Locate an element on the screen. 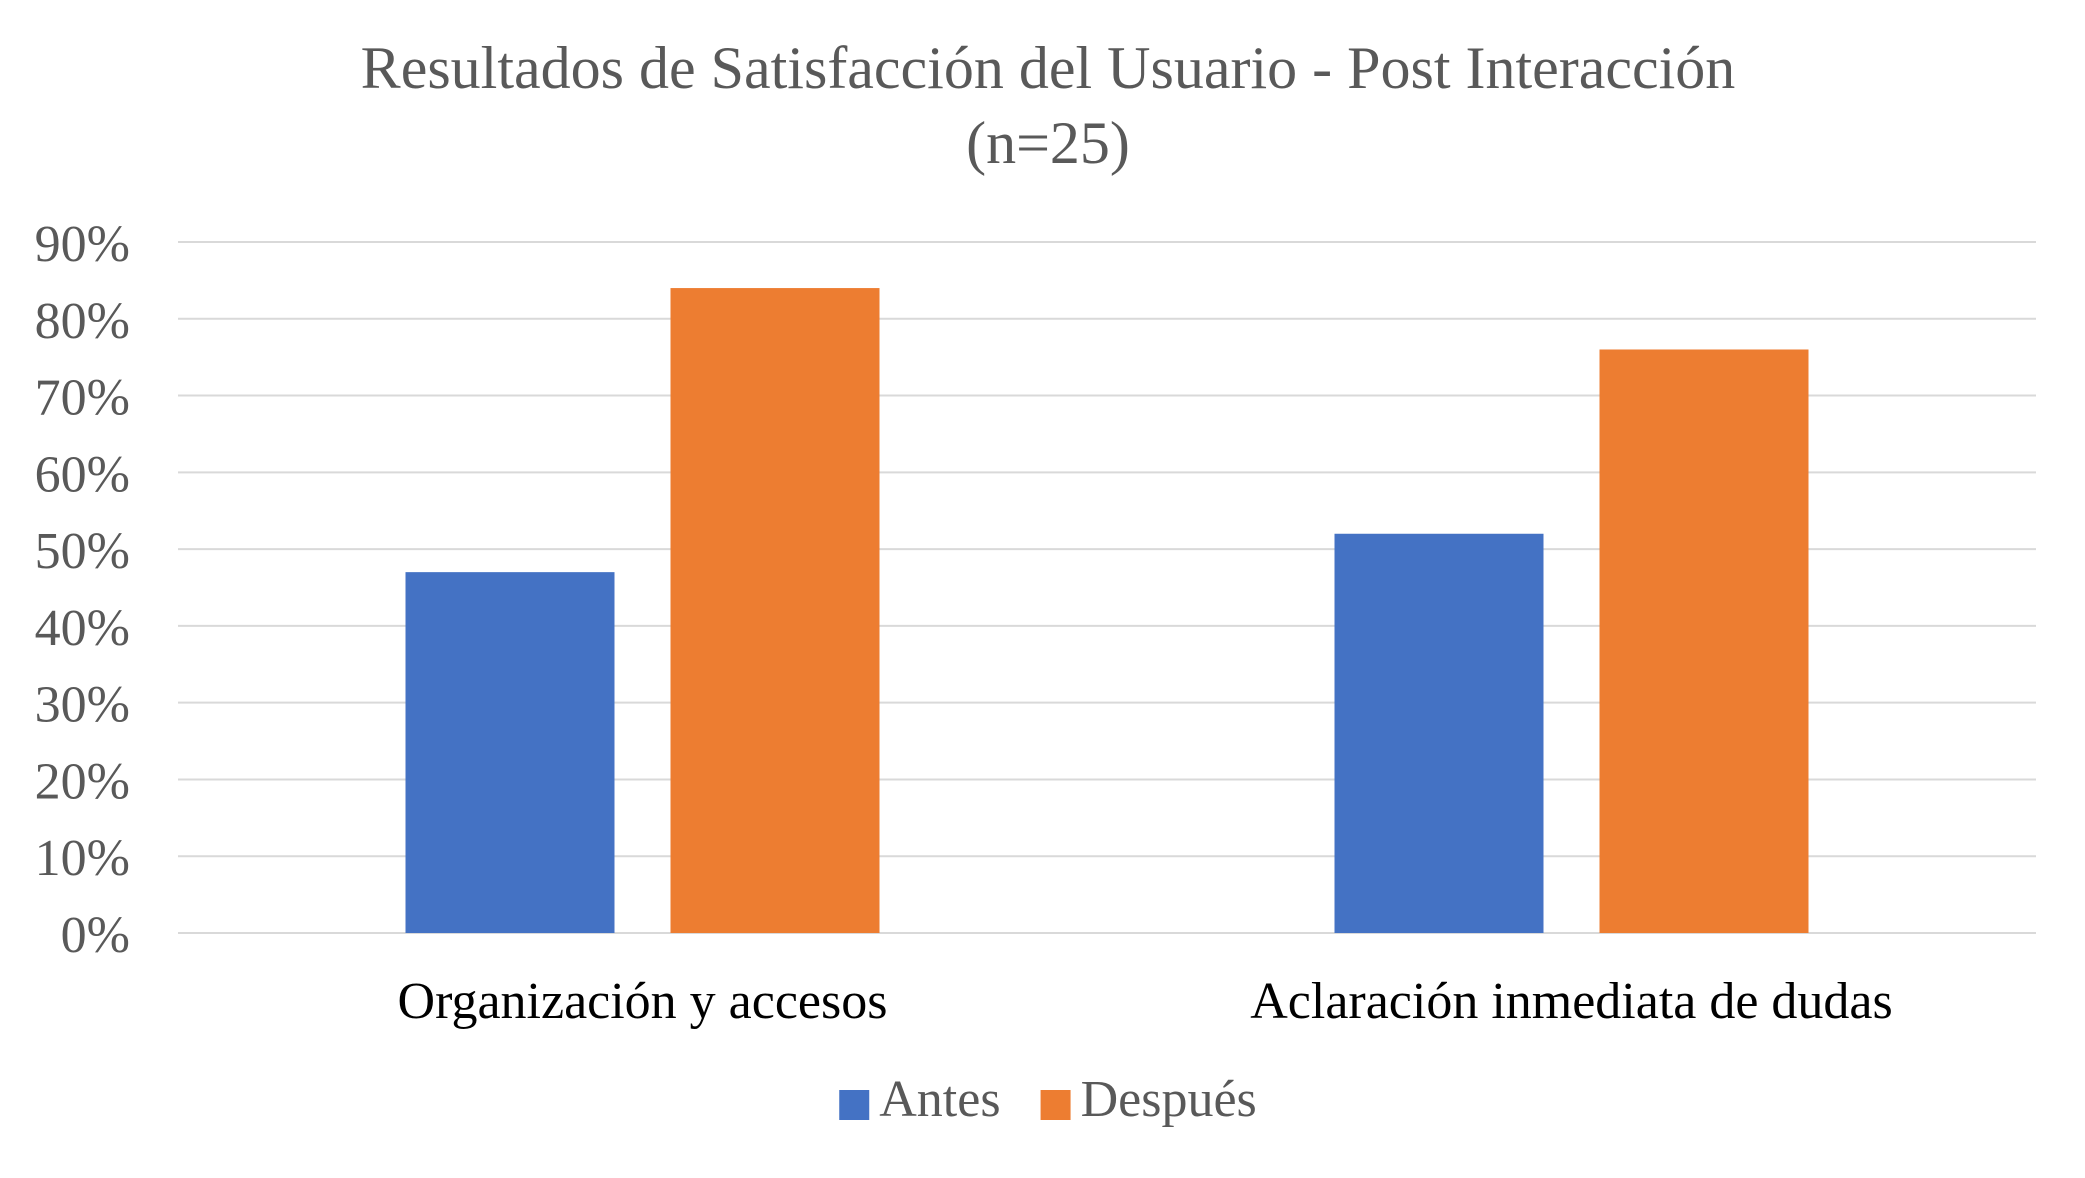 The width and height of the screenshot is (2085, 1178). y-axis-ticks: 0% 10% 20% 30% 40% 50% 60% 70% 80% 90% is located at coordinates (82, 590).